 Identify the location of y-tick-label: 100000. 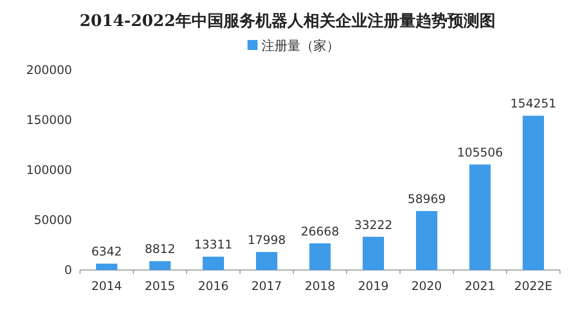
(49, 170).